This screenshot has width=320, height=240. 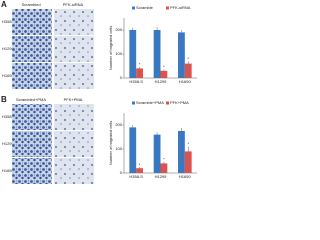 What do you see at coordinates (30, 4) in the screenshot?
I see `column-label: Scrambled` at bounding box center [30, 4].